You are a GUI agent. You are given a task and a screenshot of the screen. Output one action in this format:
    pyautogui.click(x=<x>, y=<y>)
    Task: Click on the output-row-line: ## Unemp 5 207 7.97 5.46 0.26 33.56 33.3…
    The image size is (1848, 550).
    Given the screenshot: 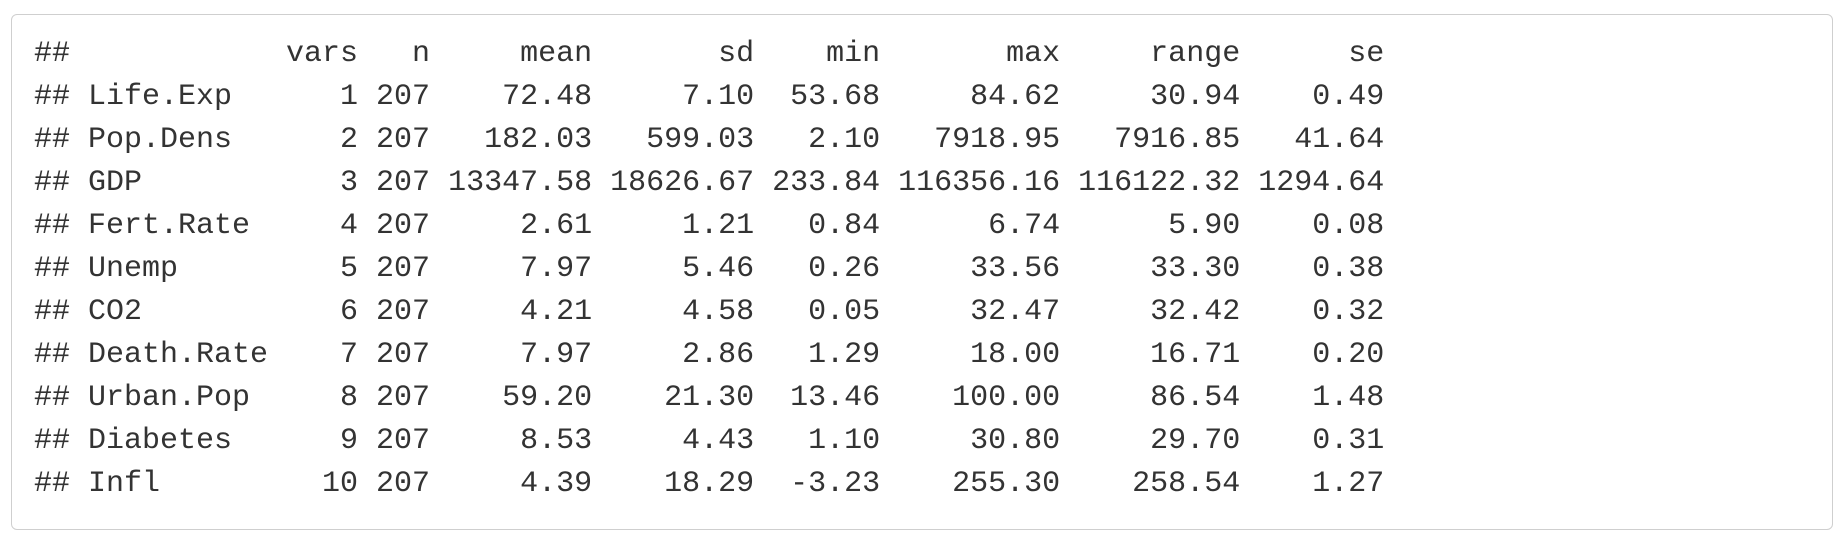 What is the action you would take?
    pyautogui.click(x=709, y=269)
    